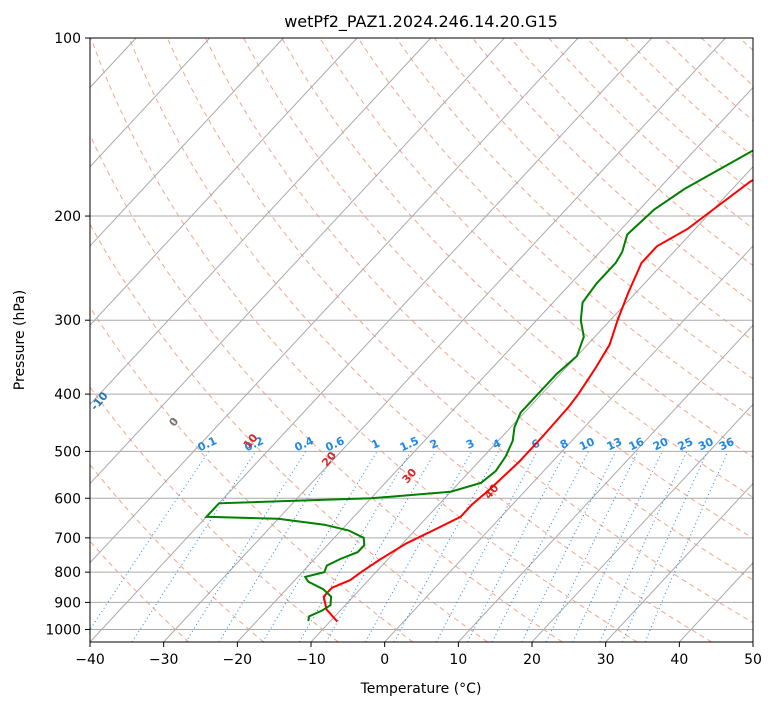 This screenshot has height=708, width=775. I want to click on y-tick-label: 600, so click(67, 499).